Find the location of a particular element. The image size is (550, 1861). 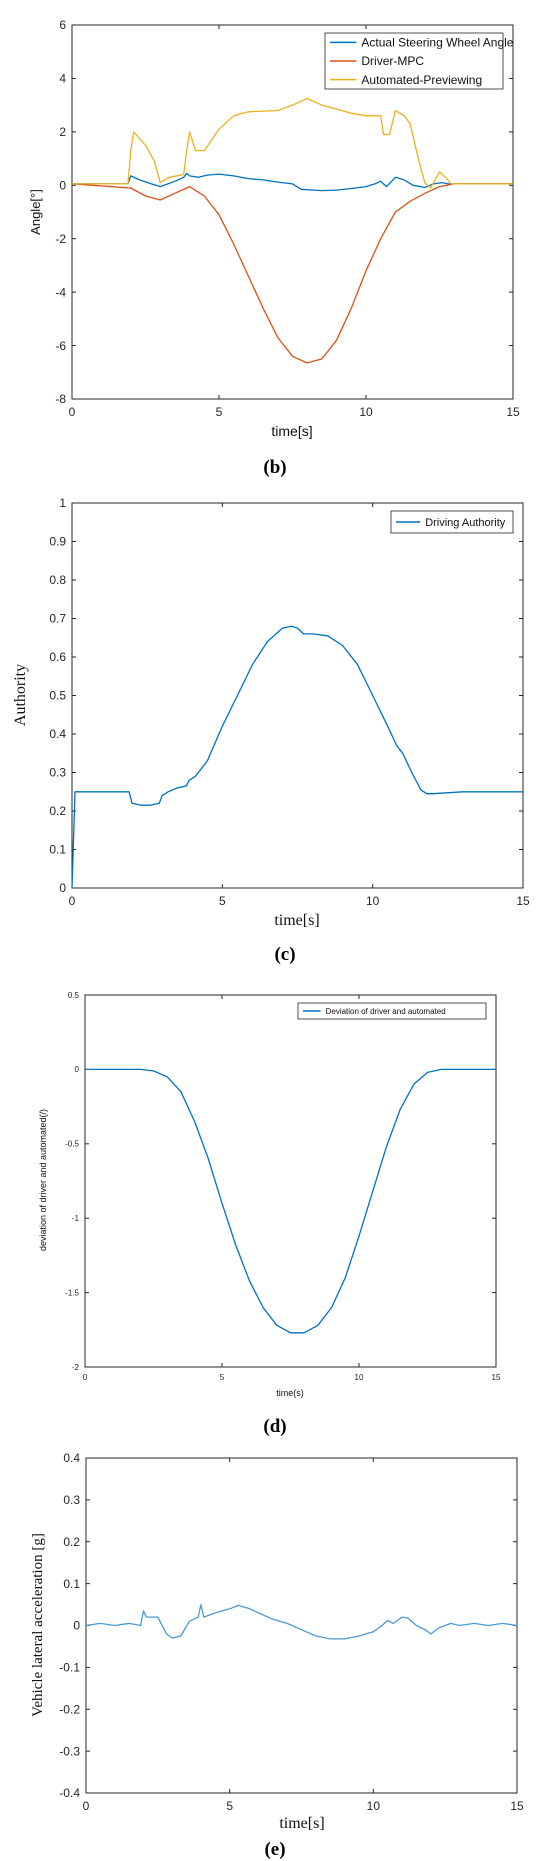

y-tick-label: -6 is located at coordinates (60, 346).